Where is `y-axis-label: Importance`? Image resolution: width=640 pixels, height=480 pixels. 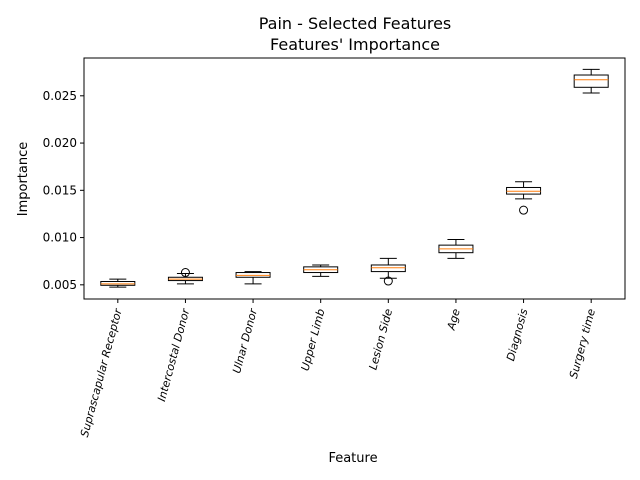
y-axis-label: Importance is located at coordinates (23, 179).